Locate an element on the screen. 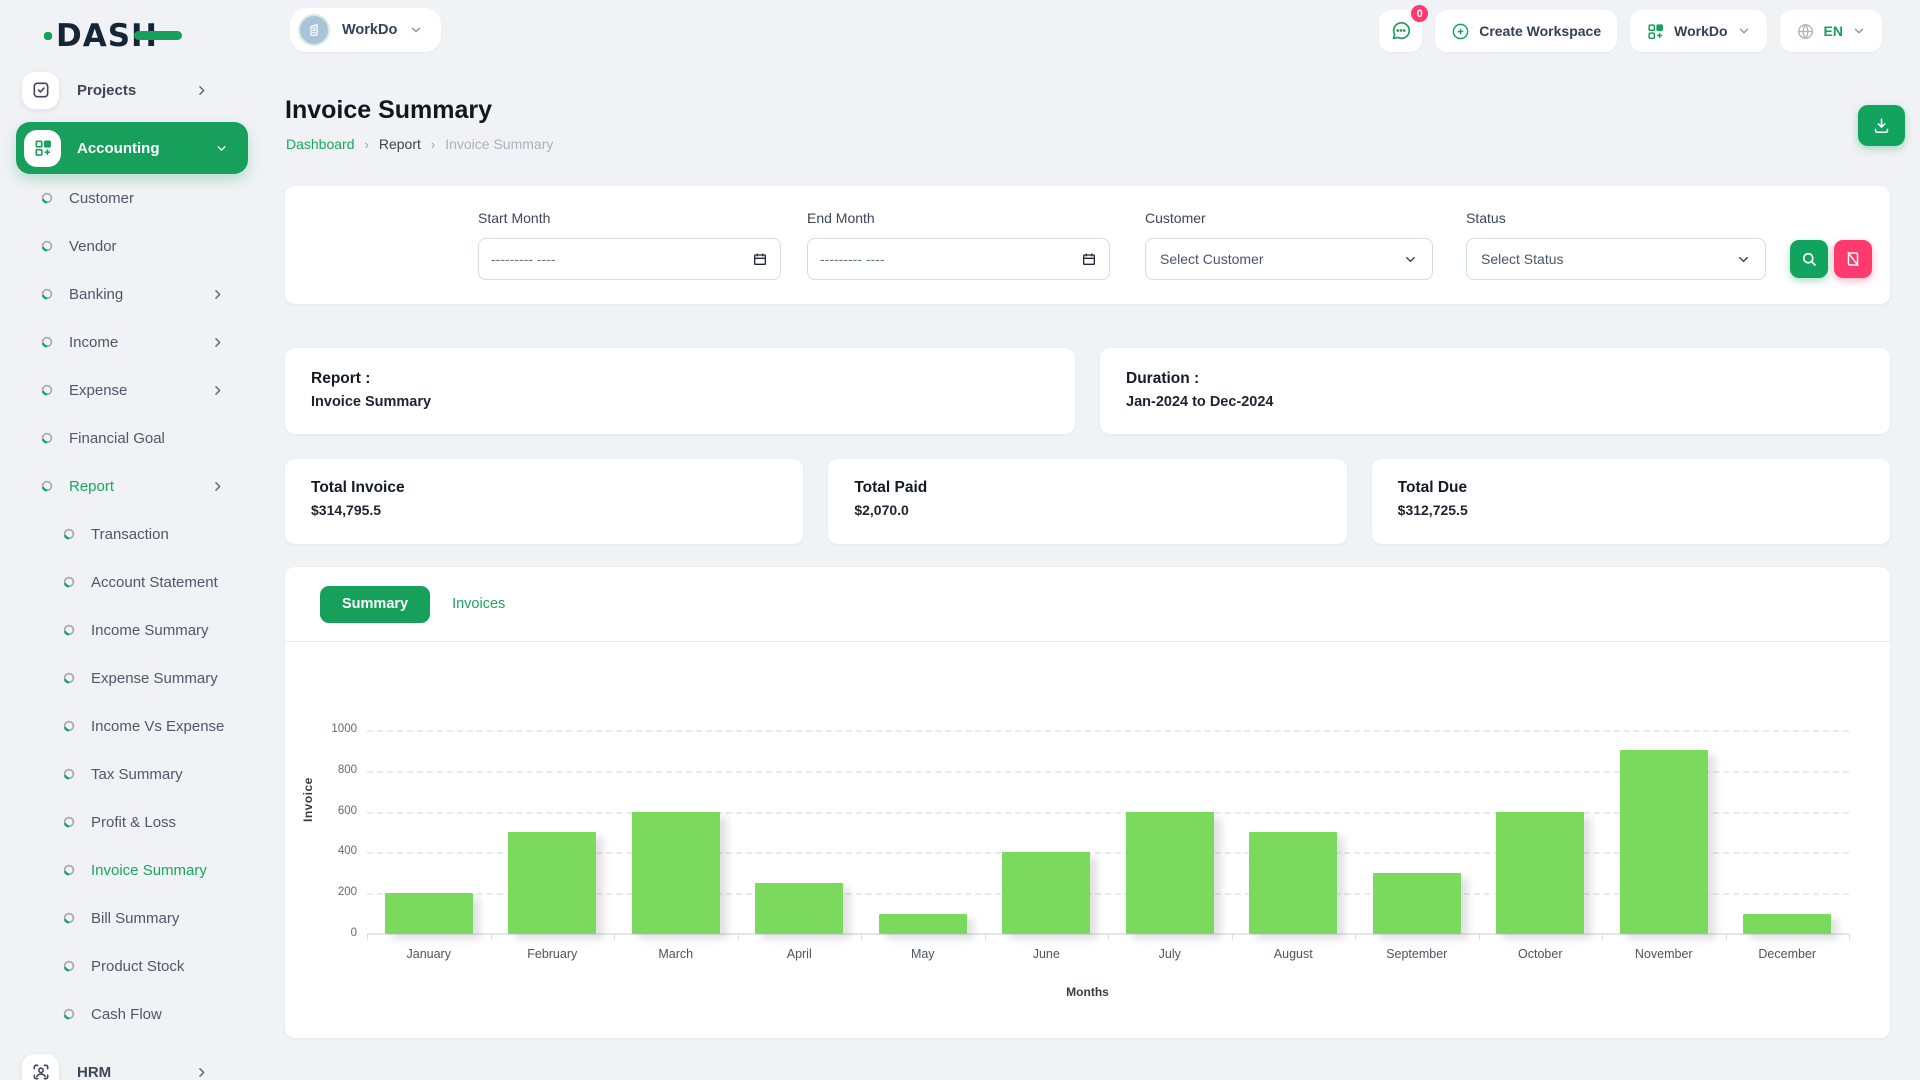 This screenshot has height=1080, width=1920. end-month-field is located at coordinates (930, 259).